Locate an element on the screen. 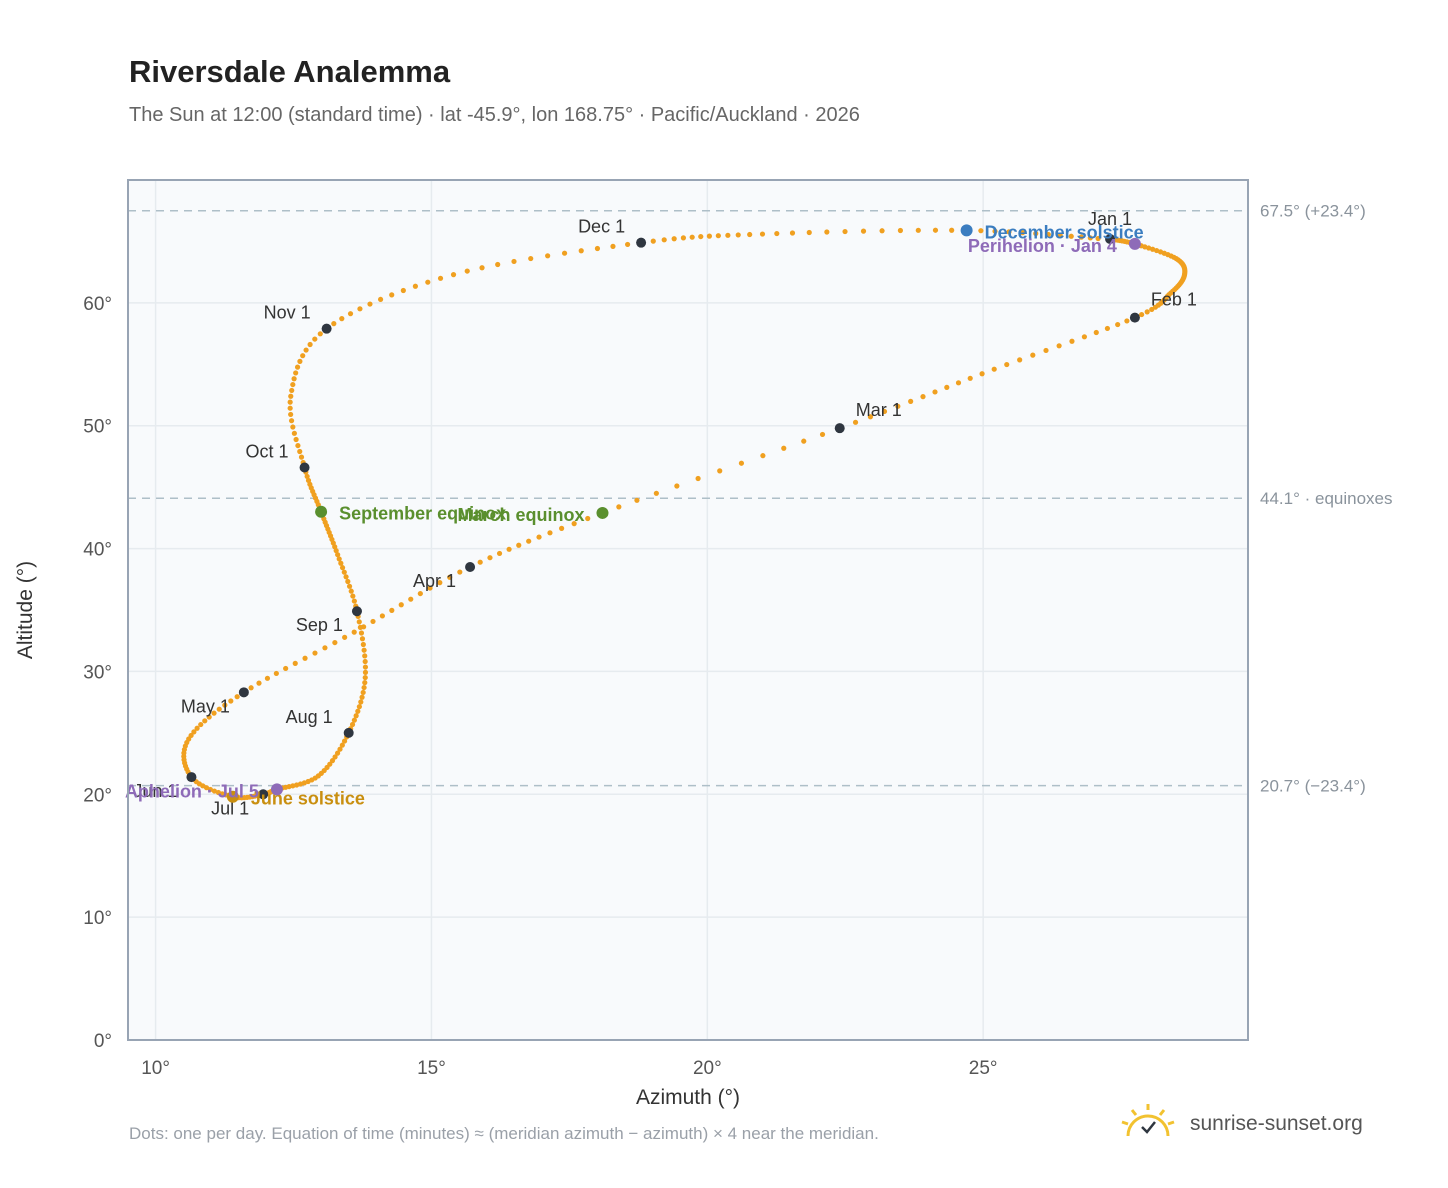 The width and height of the screenshot is (1448, 1188). brand-logo: sunrise-sunset.org is located at coordinates (1270, 1125).